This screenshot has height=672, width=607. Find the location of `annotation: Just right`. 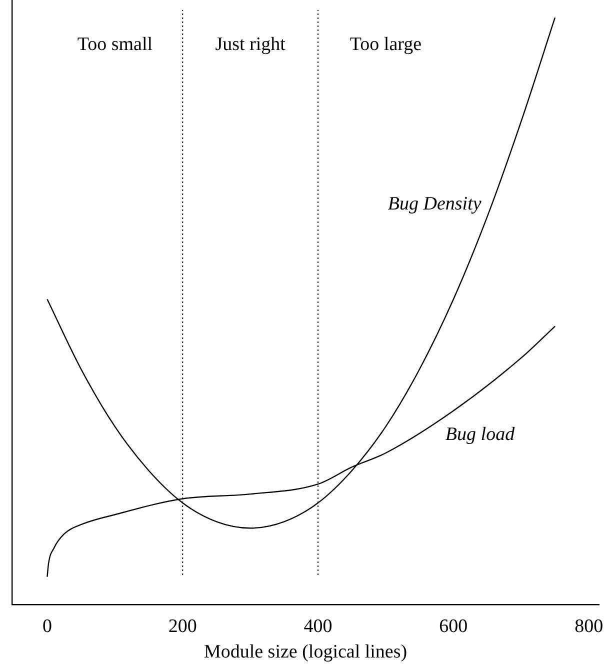

annotation: Just right is located at coordinates (250, 44).